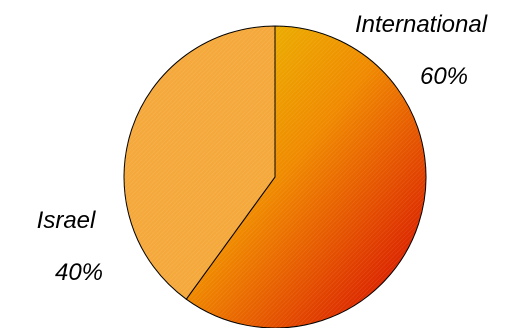 The image size is (527, 328). Describe the element at coordinates (444, 76) in the screenshot. I see `slice-value-international: 60%` at that location.